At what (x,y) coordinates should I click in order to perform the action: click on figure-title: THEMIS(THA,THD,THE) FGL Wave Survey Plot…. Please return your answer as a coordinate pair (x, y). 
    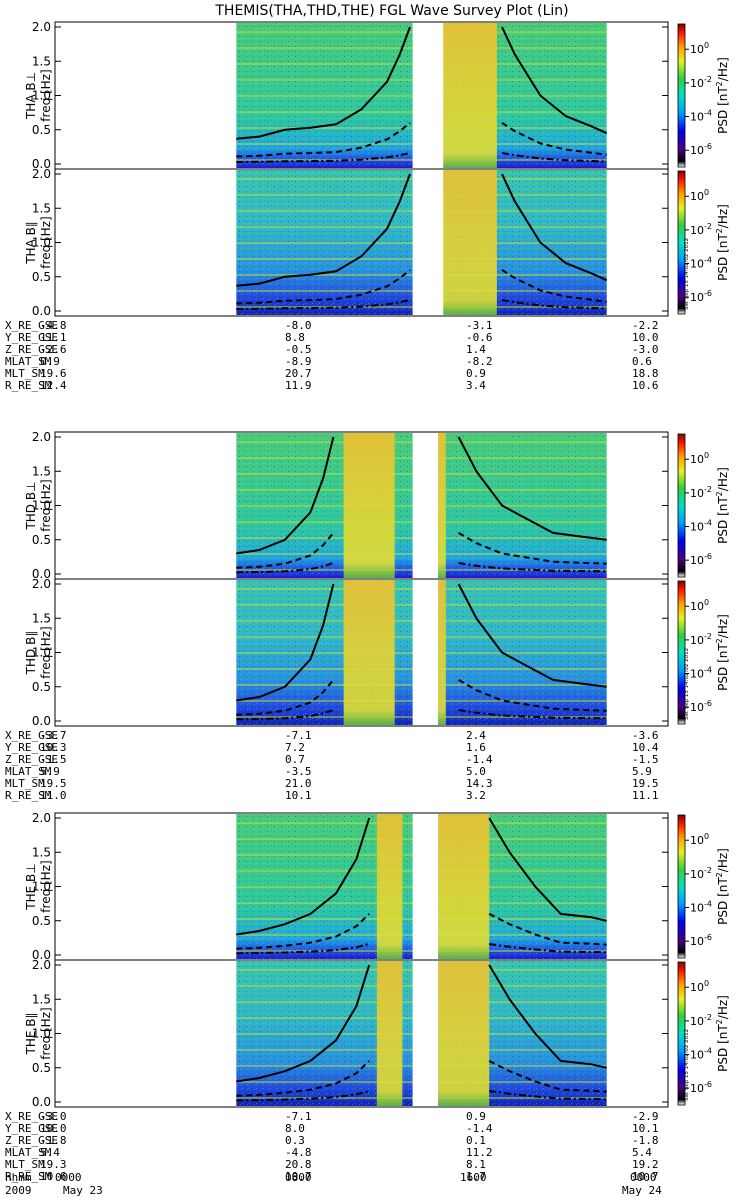
    Looking at the image, I should click on (391, 11).